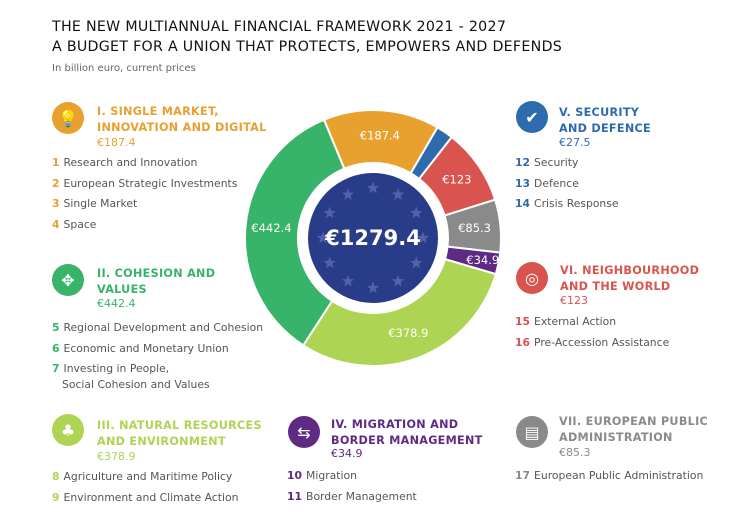 This screenshot has height=532, width=744. Describe the element at coordinates (144, 225) in the screenshot. I see `list-item: 4 Space` at that location.